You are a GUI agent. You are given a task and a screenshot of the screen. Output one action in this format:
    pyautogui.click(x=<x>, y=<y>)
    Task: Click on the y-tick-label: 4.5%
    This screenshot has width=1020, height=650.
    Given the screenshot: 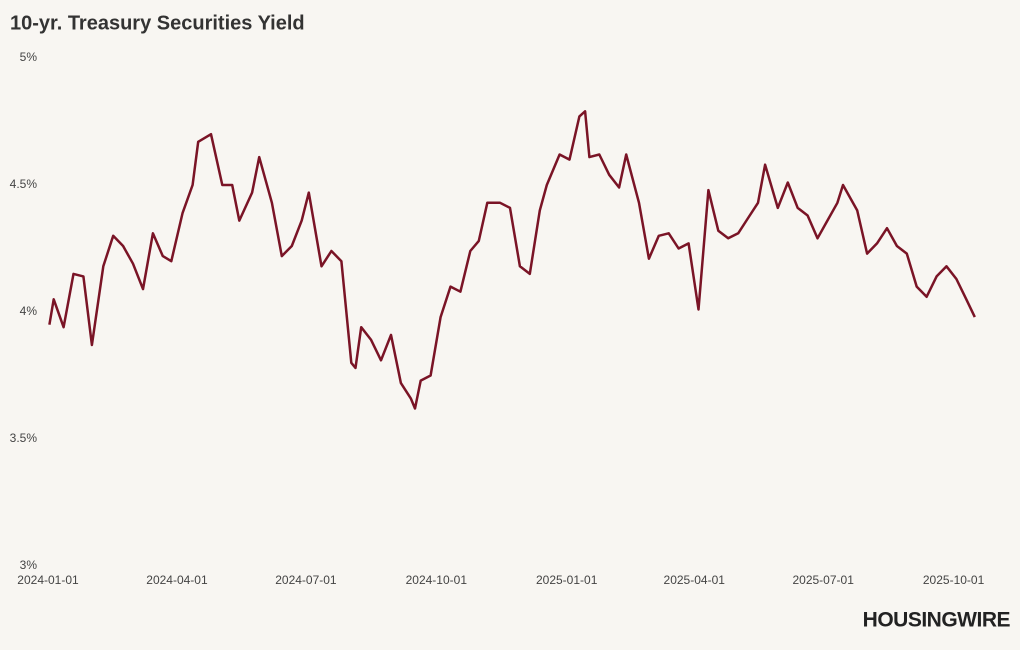 What is the action you would take?
    pyautogui.click(x=24, y=184)
    